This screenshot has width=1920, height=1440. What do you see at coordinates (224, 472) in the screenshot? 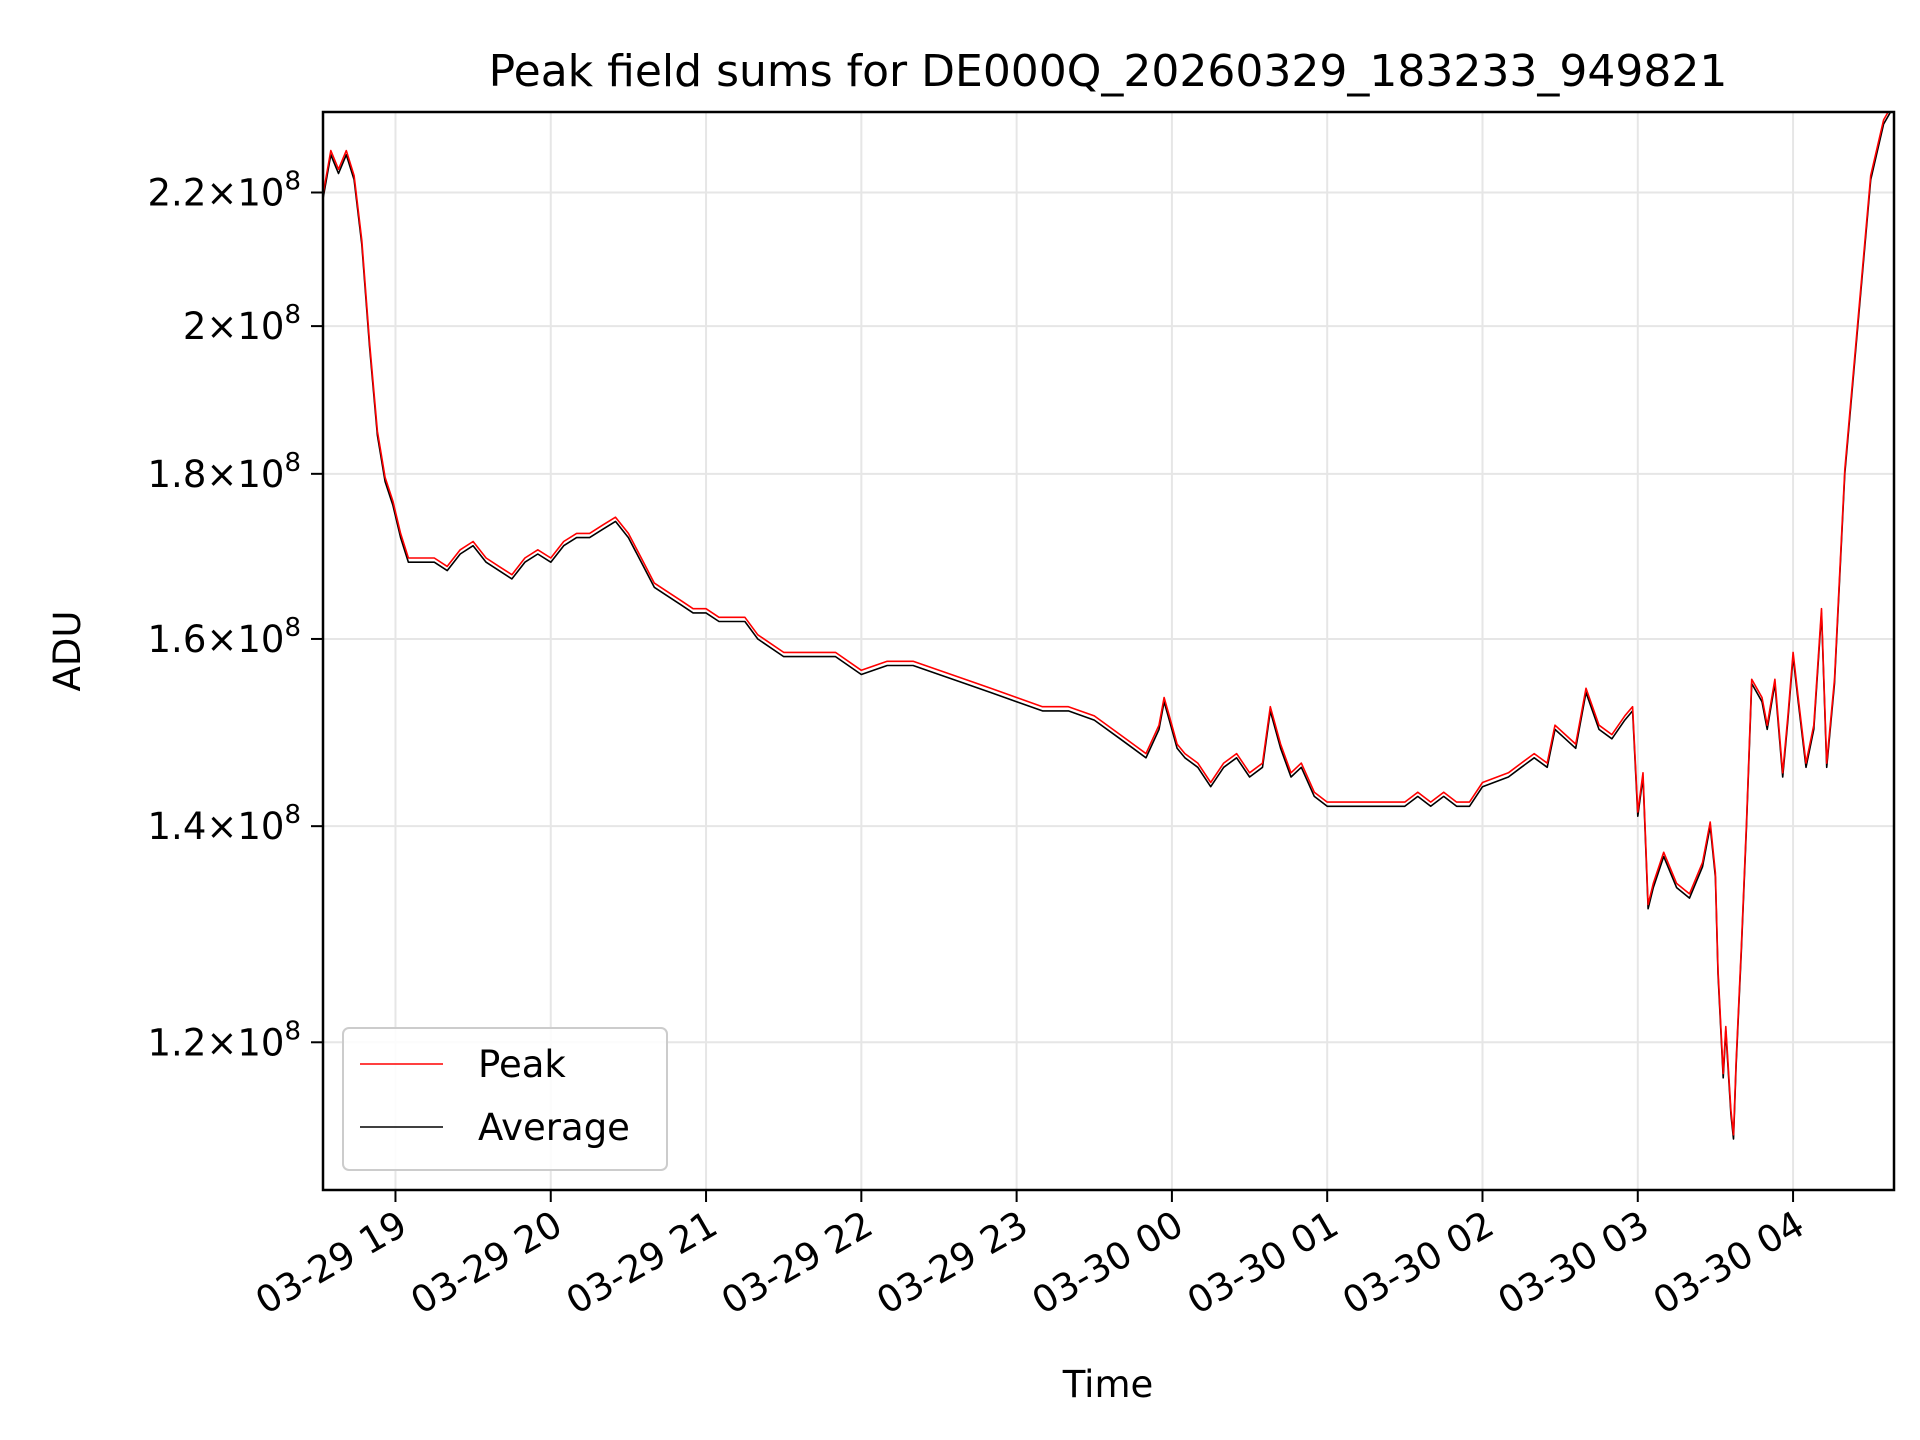
I see `y-tick-label: 1.8×108` at bounding box center [224, 472].